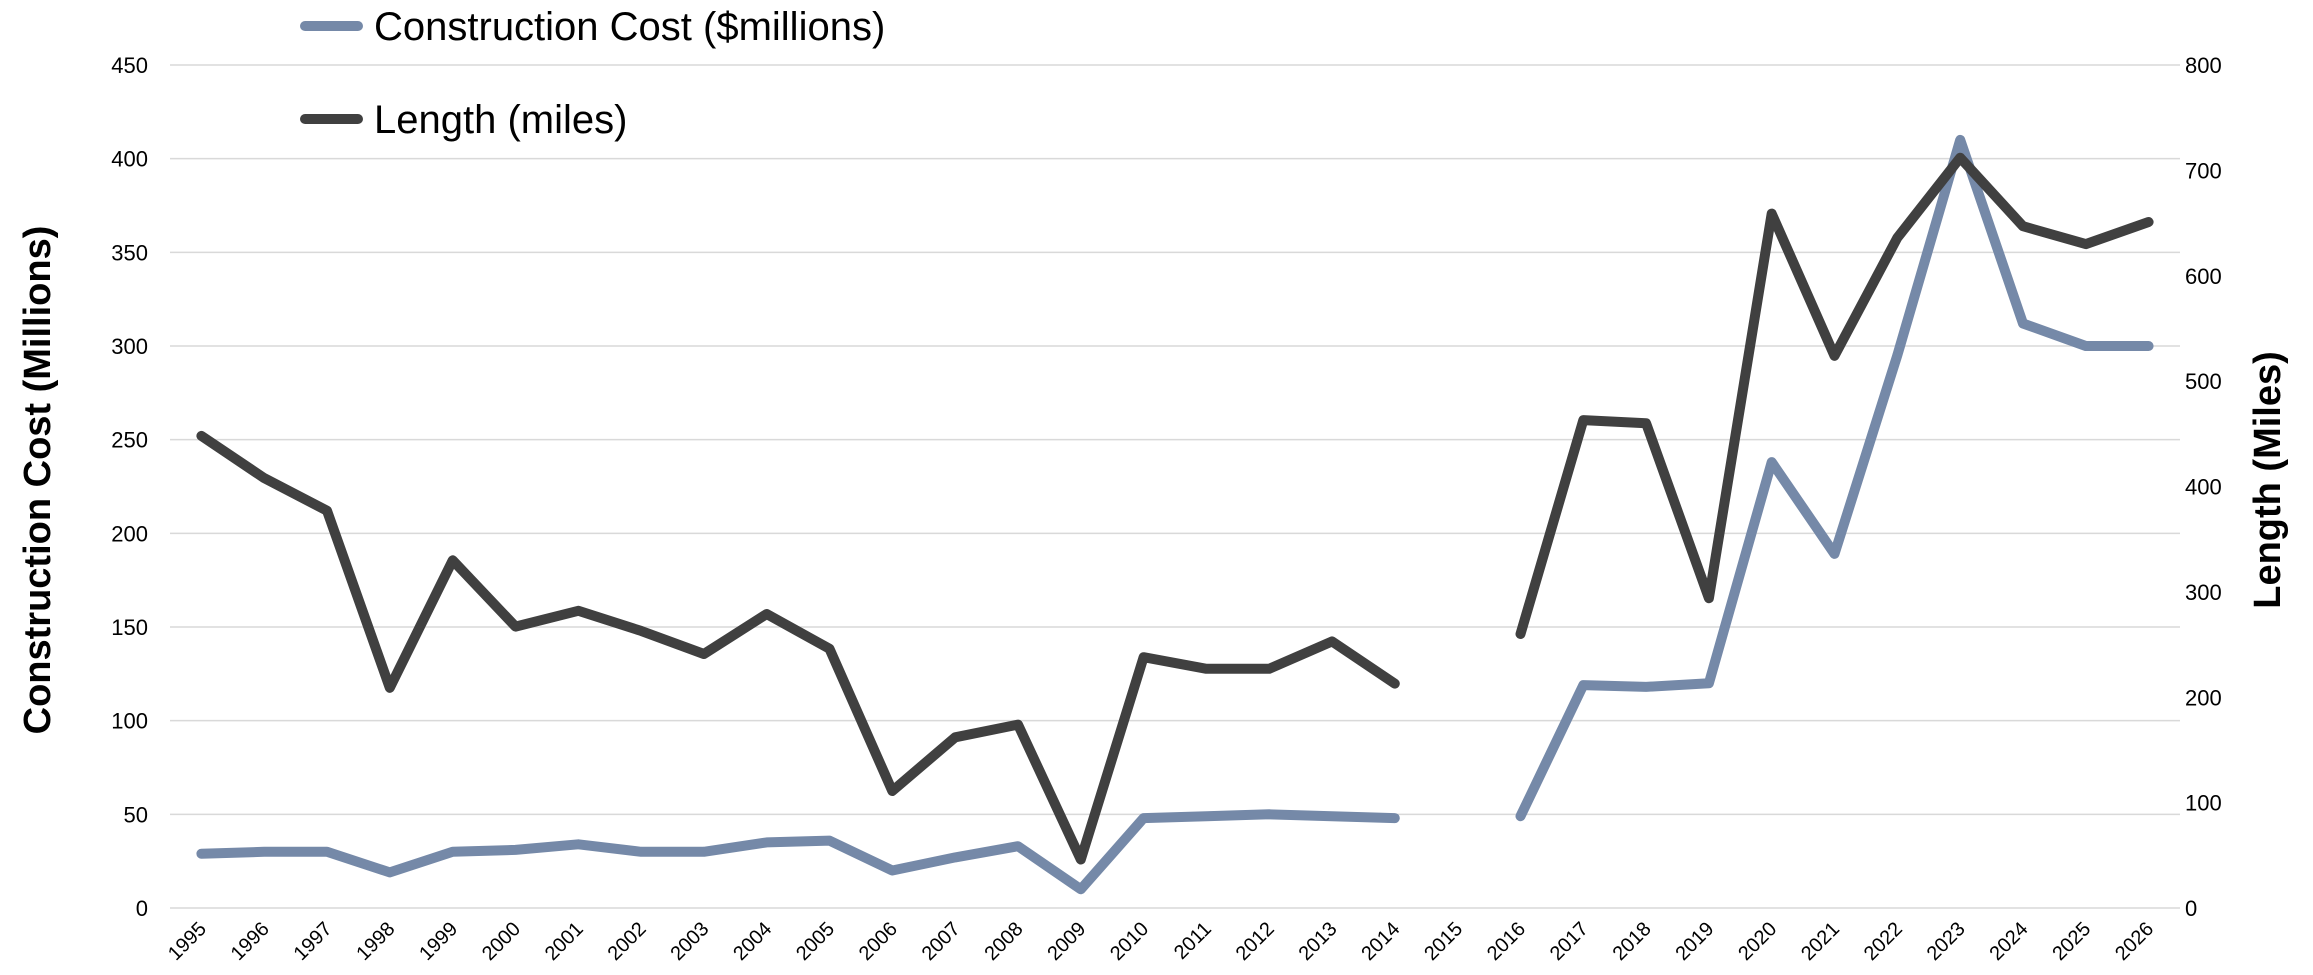 Image resolution: width=2313 pixels, height=975 pixels. Describe the element at coordinates (129, 159) in the screenshot. I see `left-tick-label: 400` at that location.